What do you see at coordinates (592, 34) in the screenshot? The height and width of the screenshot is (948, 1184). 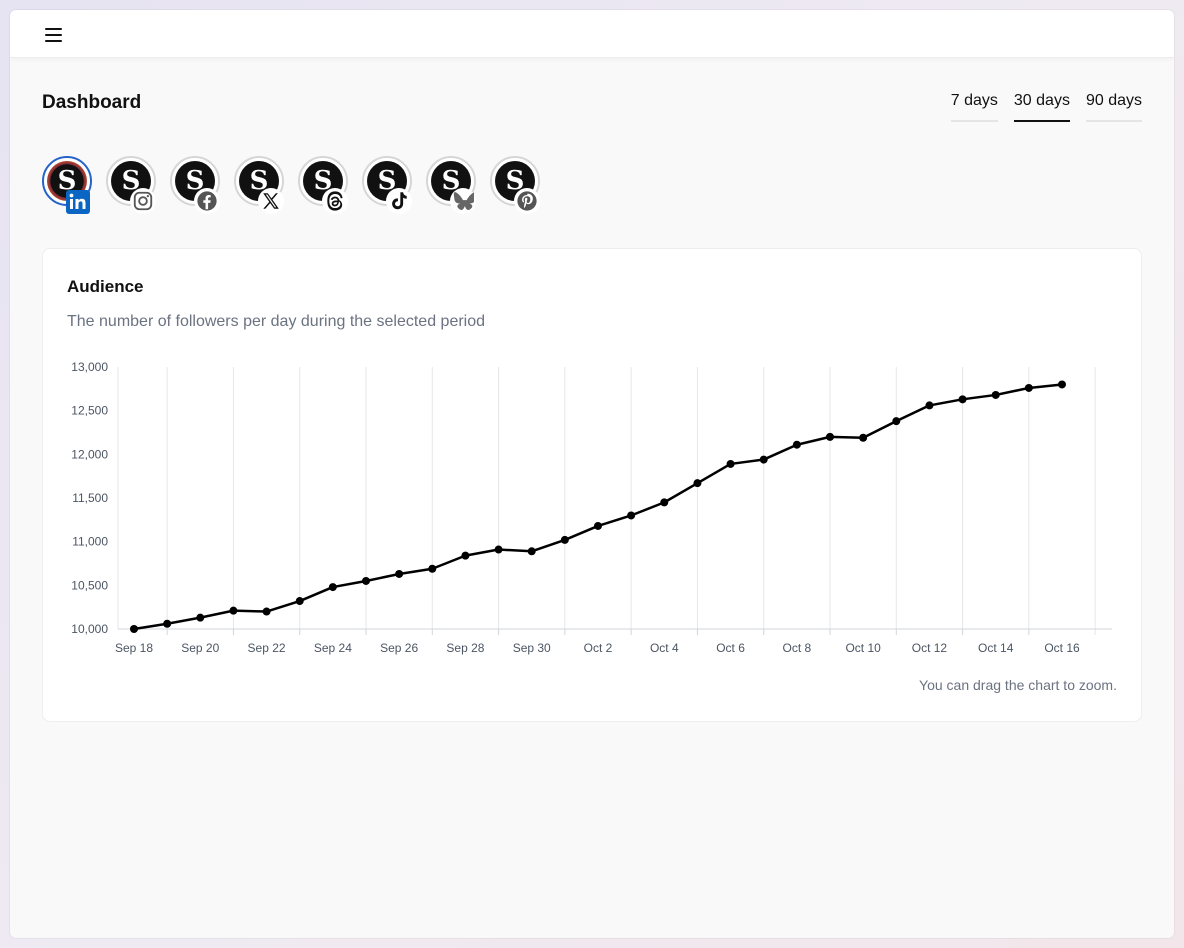 I see `top-bar` at bounding box center [592, 34].